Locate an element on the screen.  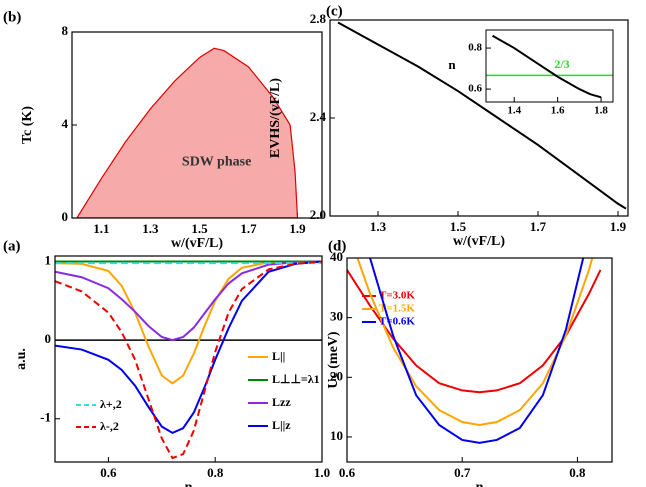
y-tick-label: 2.8 is located at coordinates (318, 18).